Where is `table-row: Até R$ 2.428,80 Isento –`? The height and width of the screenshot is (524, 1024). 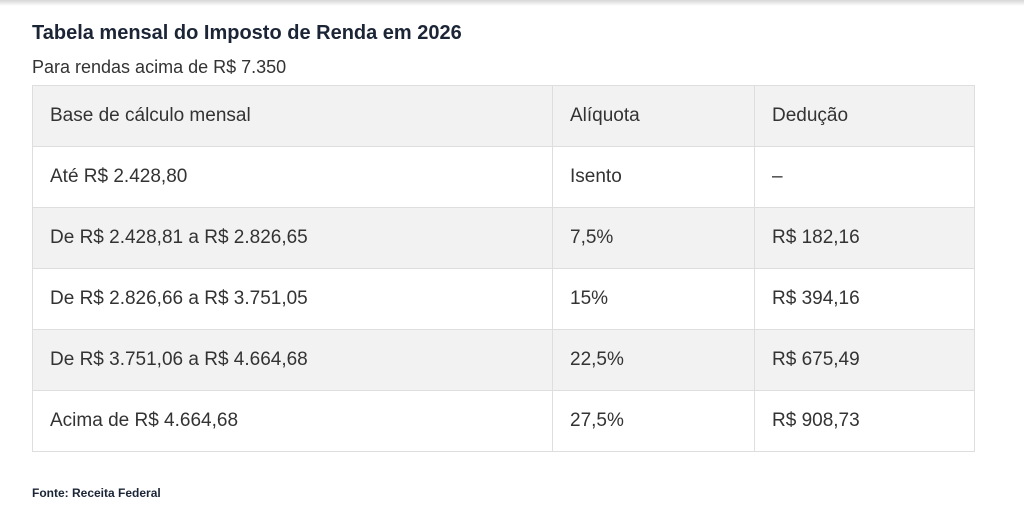
table-row: Até R$ 2.428,80 Isento – is located at coordinates (503, 177).